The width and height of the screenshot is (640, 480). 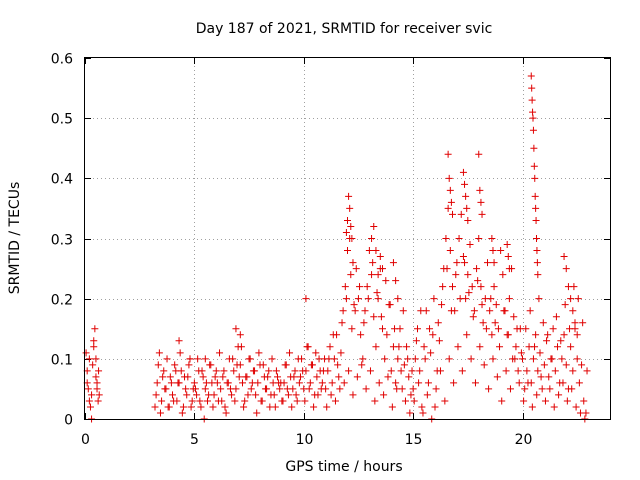 I want to click on y-tick-label: 0.6, so click(x=62, y=60).